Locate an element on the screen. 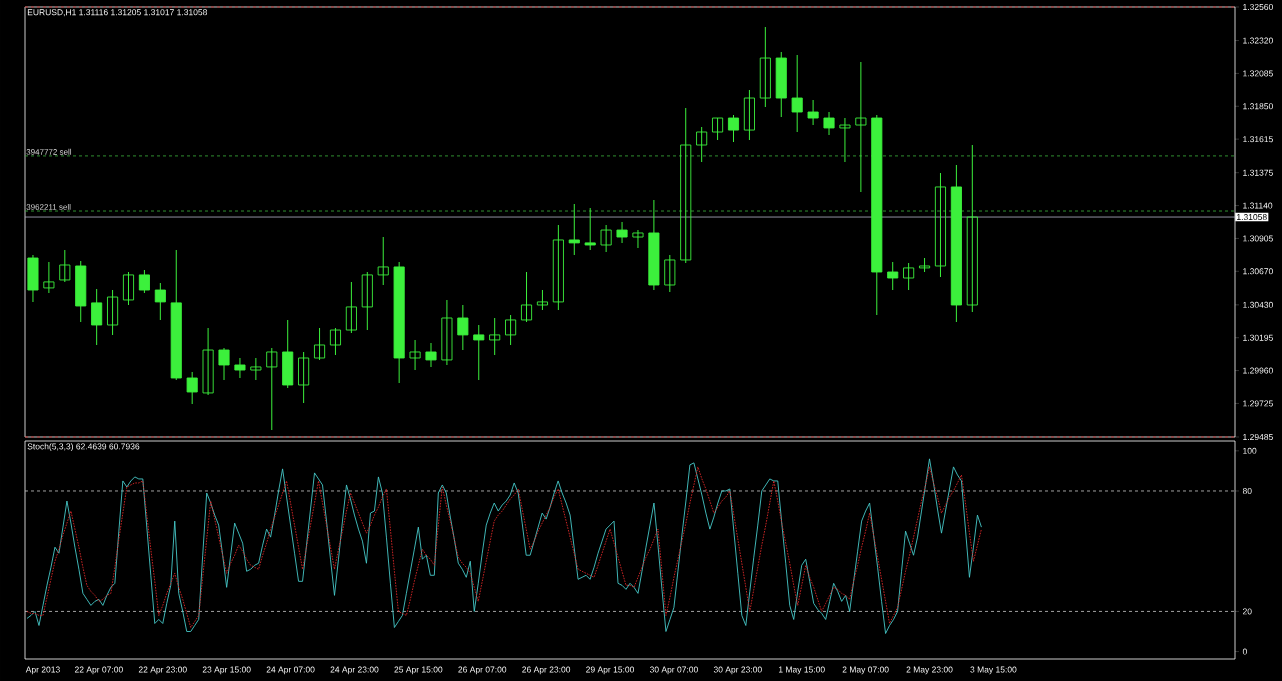 The width and height of the screenshot is (1282, 681). y-tick-label: 100 is located at coordinates (1250, 450).